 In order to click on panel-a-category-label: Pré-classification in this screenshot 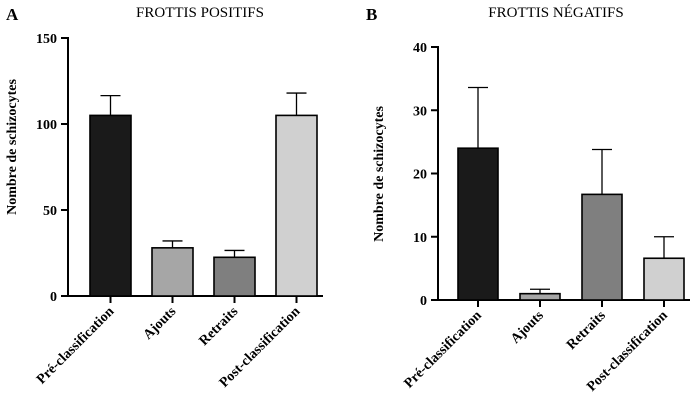, I will do `click(75, 345)`.